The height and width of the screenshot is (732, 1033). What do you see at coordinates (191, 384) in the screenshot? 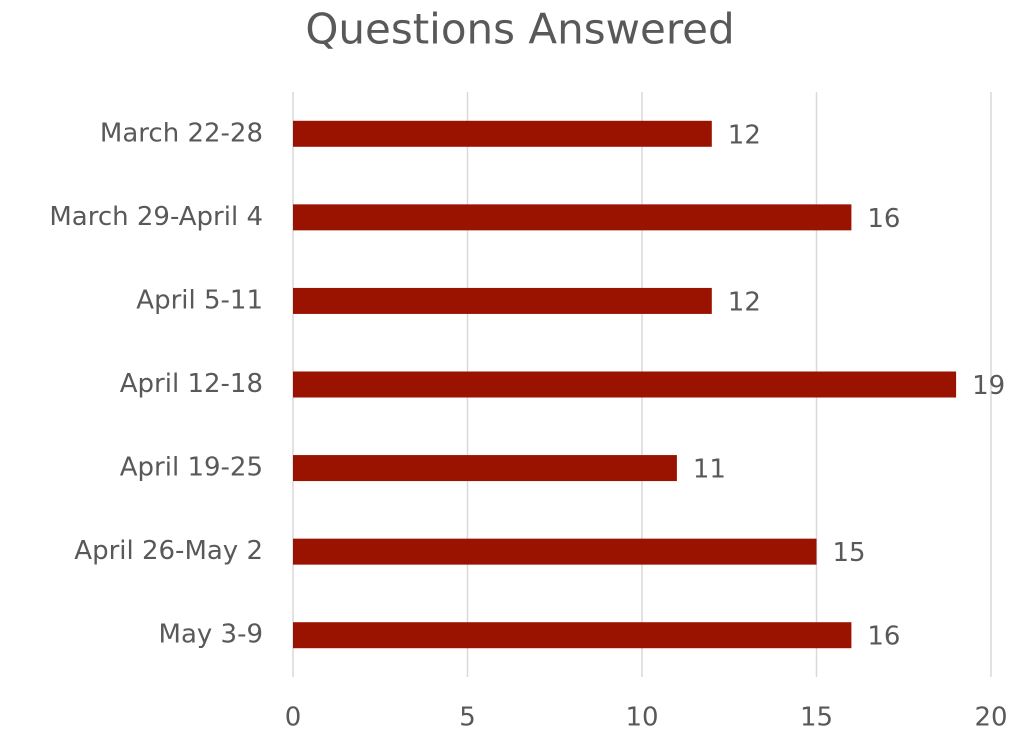
I see `y-tick-label: April 12-18` at bounding box center [191, 384].